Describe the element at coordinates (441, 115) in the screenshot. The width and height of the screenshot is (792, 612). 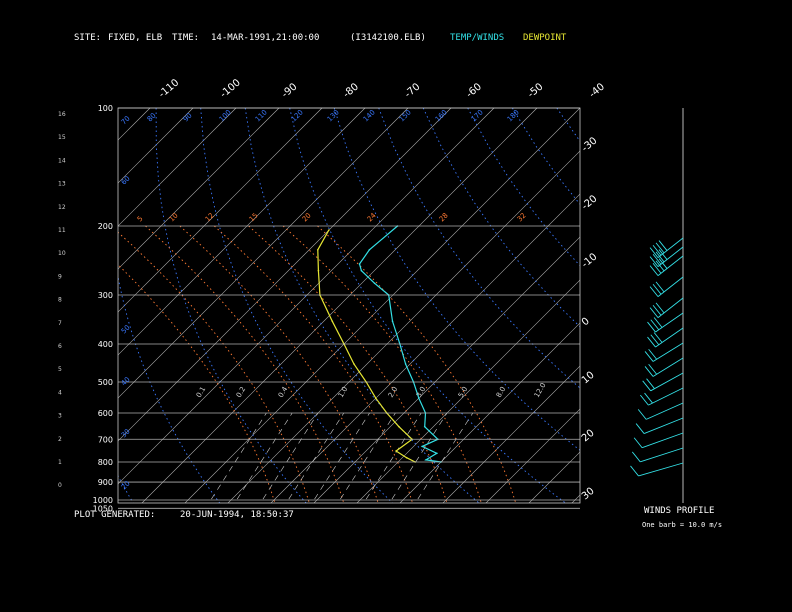
I see `dry-adiabat-label: 160` at that location.